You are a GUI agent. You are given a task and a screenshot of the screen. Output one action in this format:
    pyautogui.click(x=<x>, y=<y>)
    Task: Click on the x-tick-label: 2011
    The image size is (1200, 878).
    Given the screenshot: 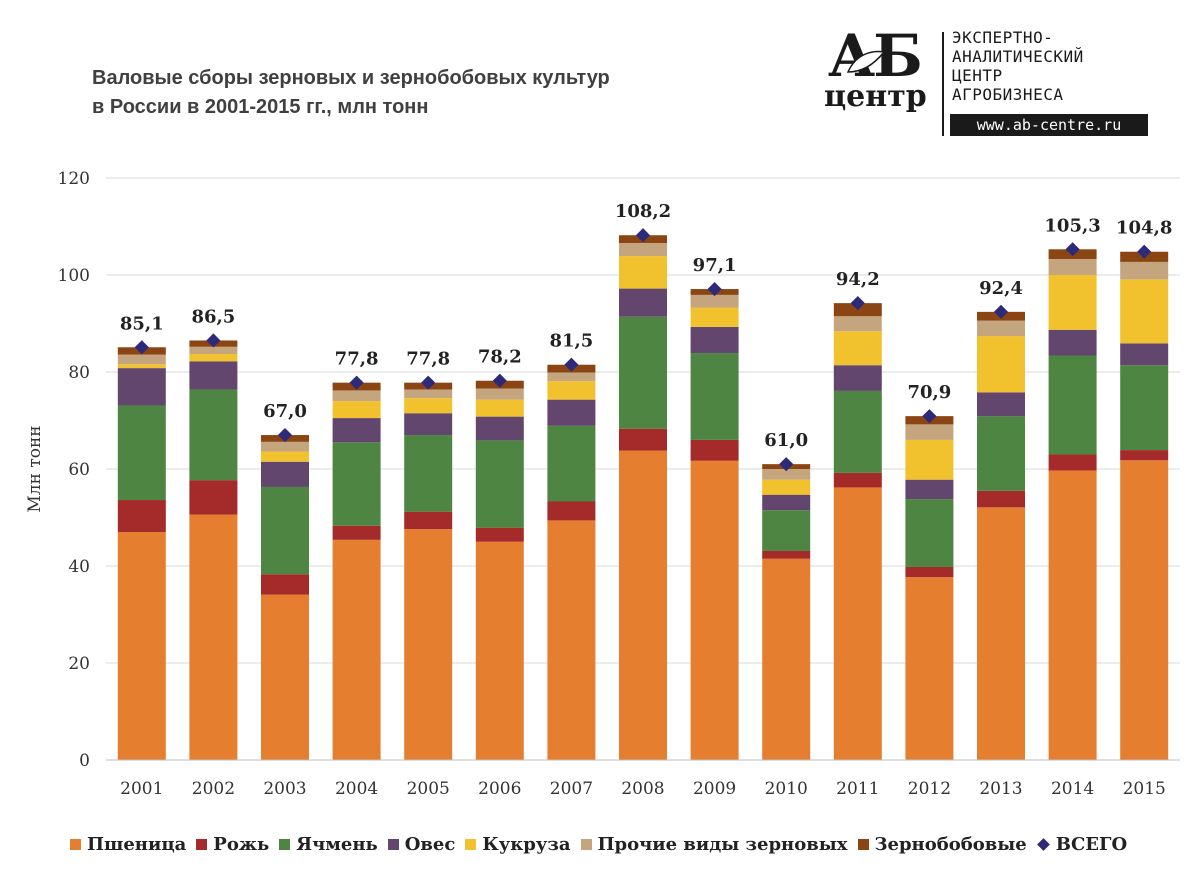 What is the action you would take?
    pyautogui.click(x=857, y=789)
    